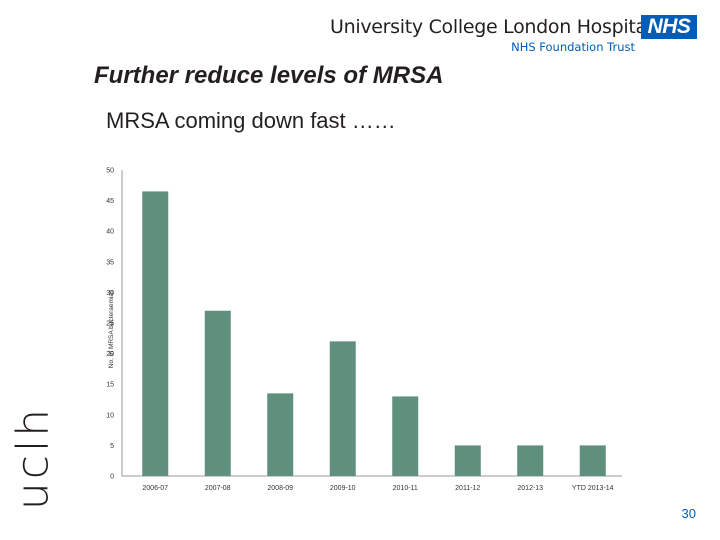  What do you see at coordinates (496, 27) in the screenshot?
I see `organization-name: University College London Hospitals` at bounding box center [496, 27].